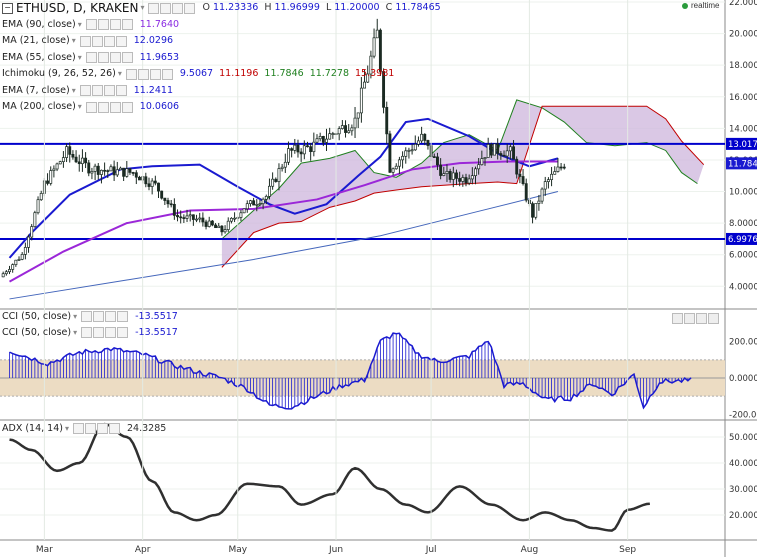 This screenshot has height=557, width=757. Describe the element at coordinates (743, 4) in the screenshot. I see `price-tick-label: 22.0000` at that location.